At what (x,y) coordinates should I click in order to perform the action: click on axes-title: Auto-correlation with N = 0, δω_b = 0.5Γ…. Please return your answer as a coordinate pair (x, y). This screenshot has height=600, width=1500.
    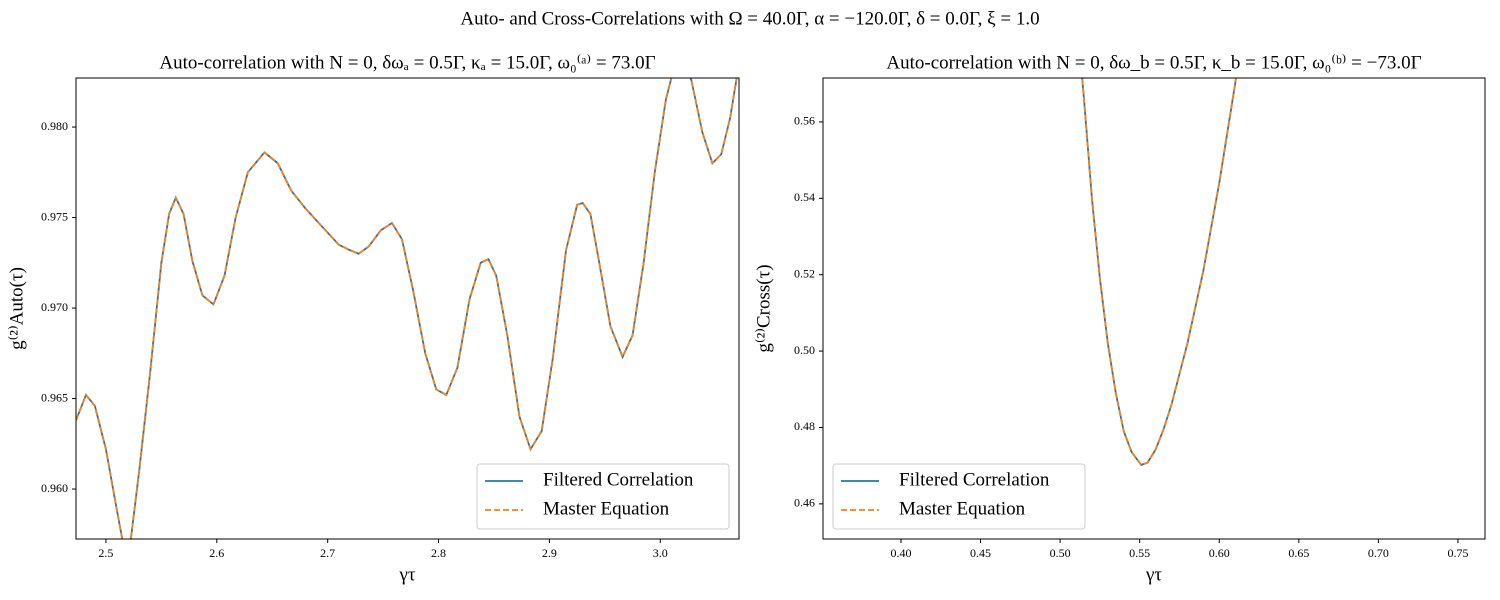
    Looking at the image, I should click on (1153, 62).